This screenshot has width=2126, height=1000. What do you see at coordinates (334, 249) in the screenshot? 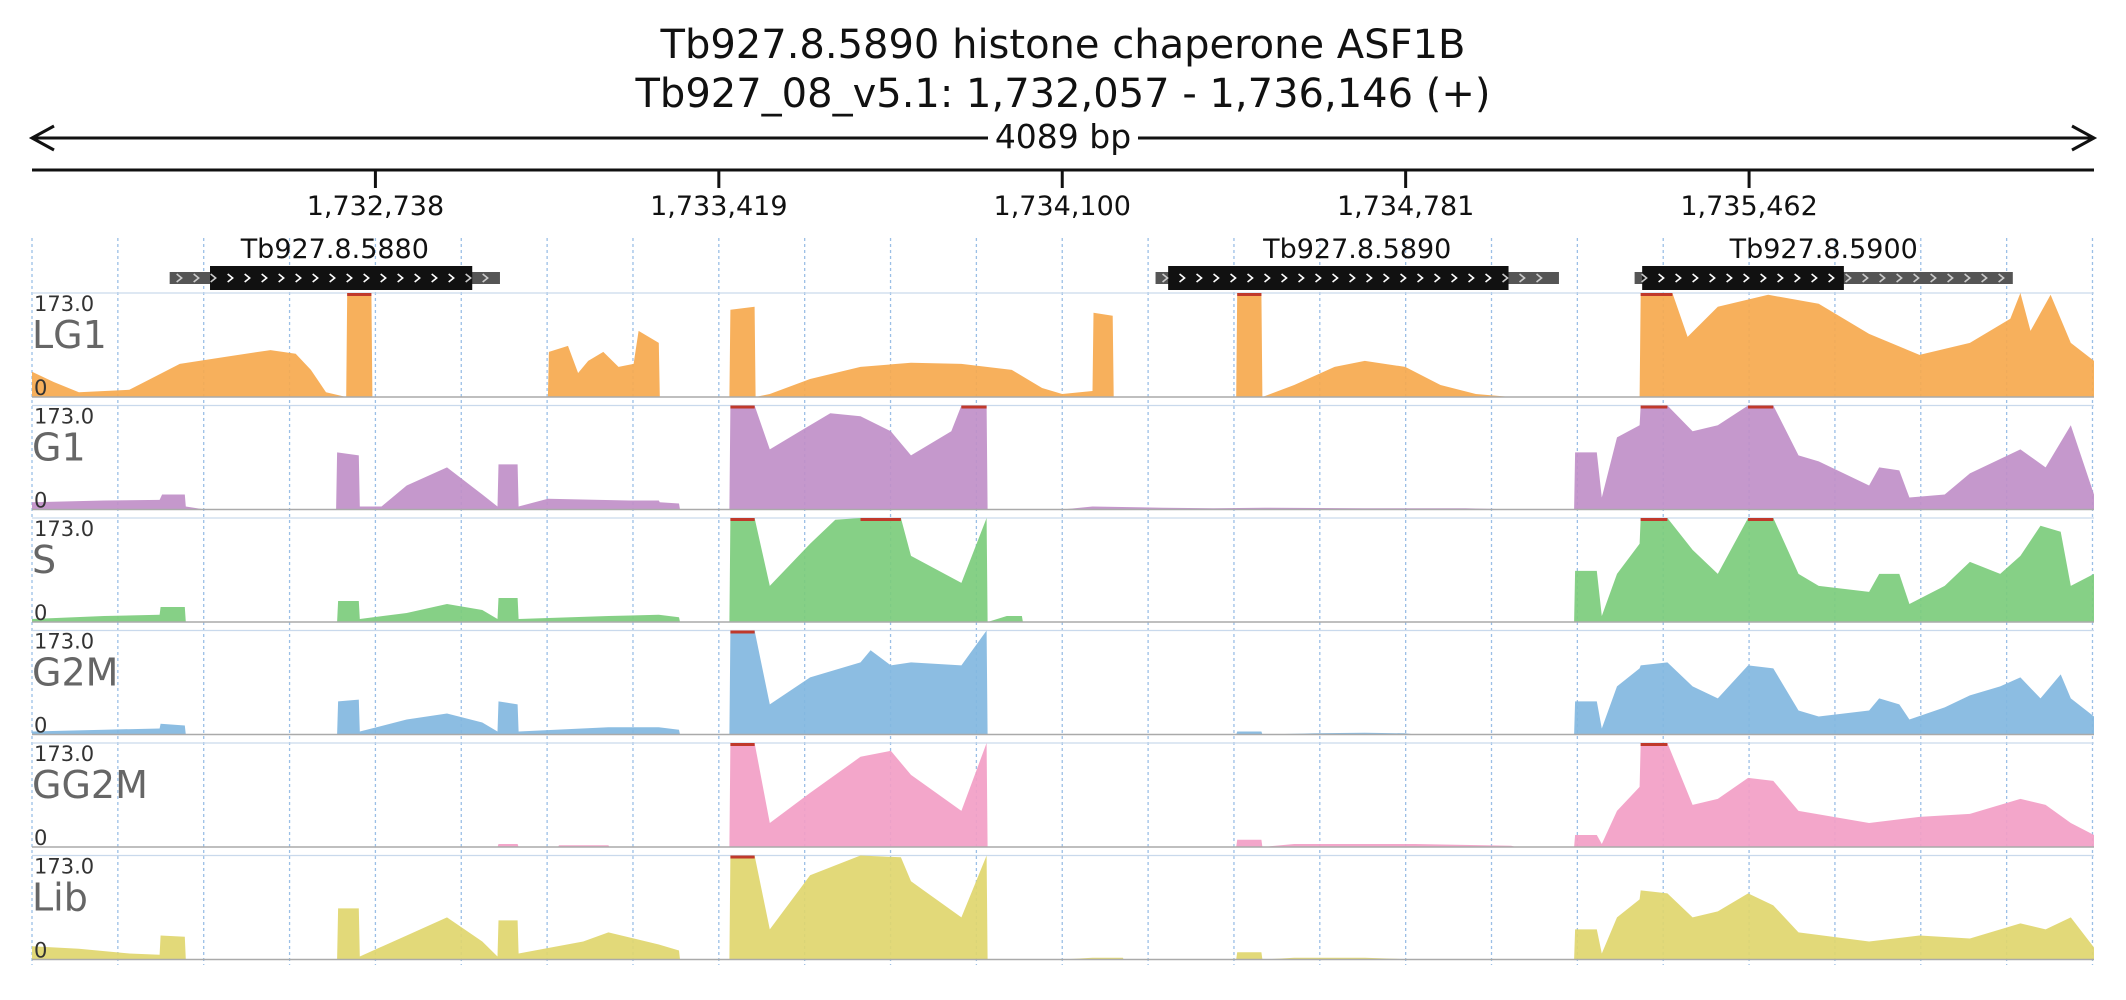
I see `gene-label: Tb927.8.5880` at bounding box center [334, 249].